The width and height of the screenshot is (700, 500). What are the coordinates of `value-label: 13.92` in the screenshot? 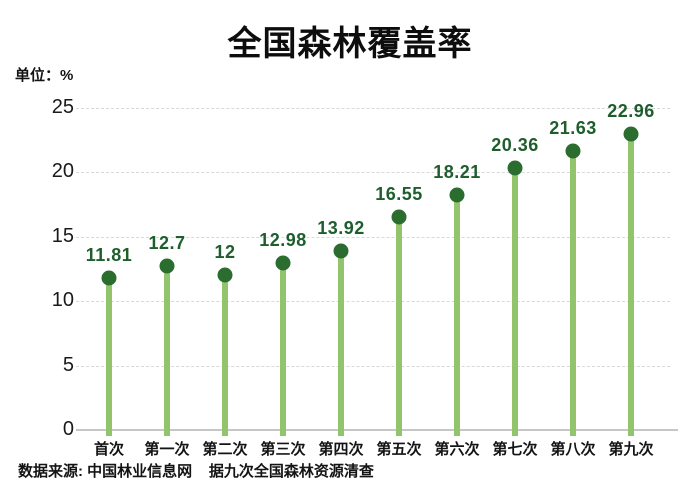 It's located at (341, 227).